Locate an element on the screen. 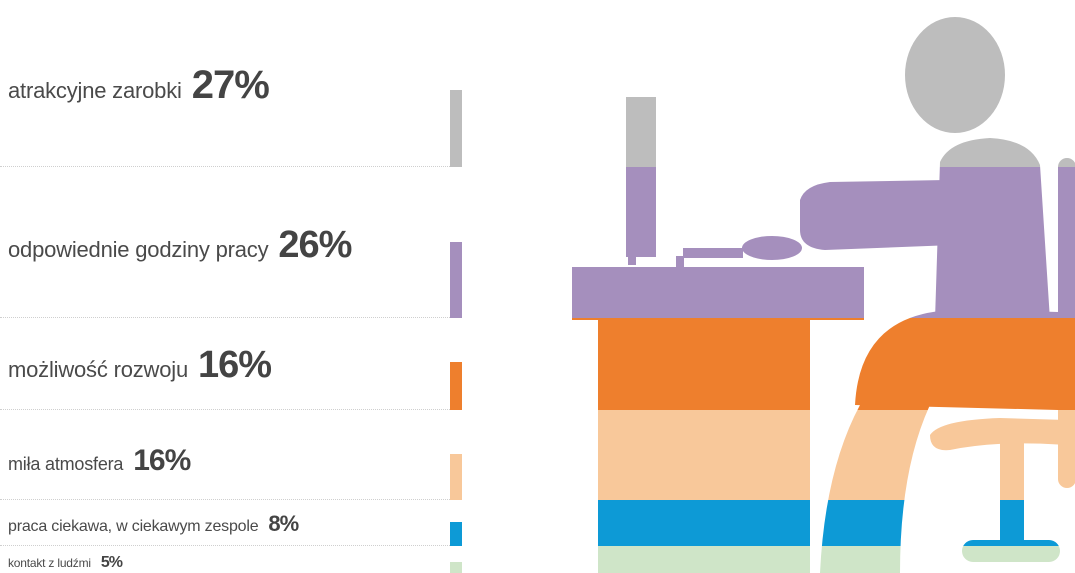  category-value-label: 27% is located at coordinates (230, 85).